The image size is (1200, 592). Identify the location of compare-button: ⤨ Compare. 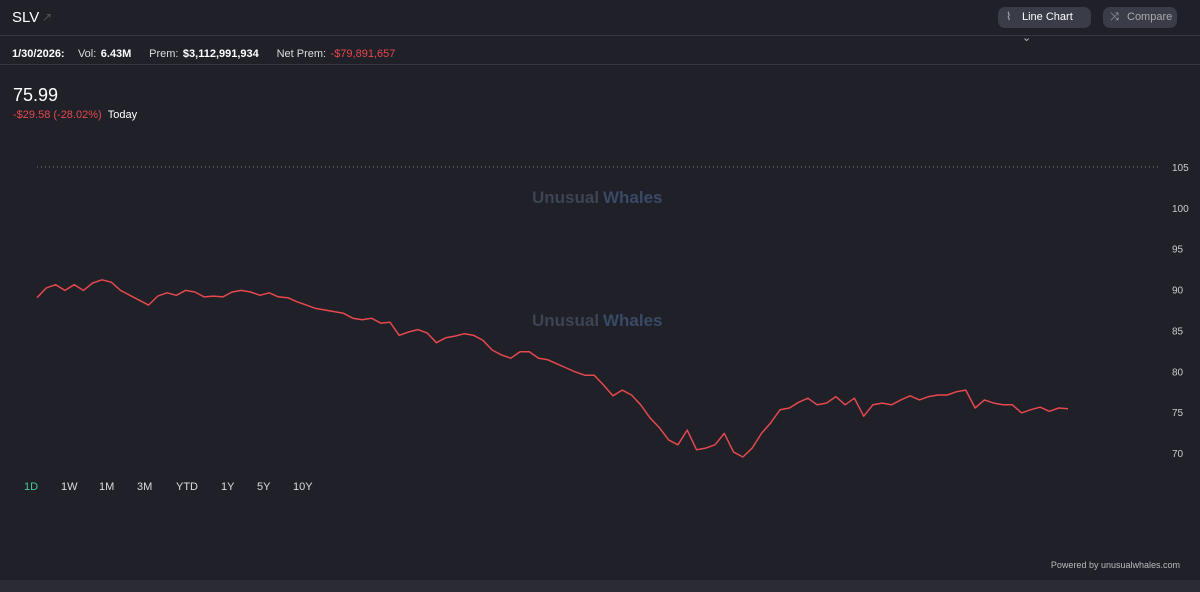
(1140, 17).